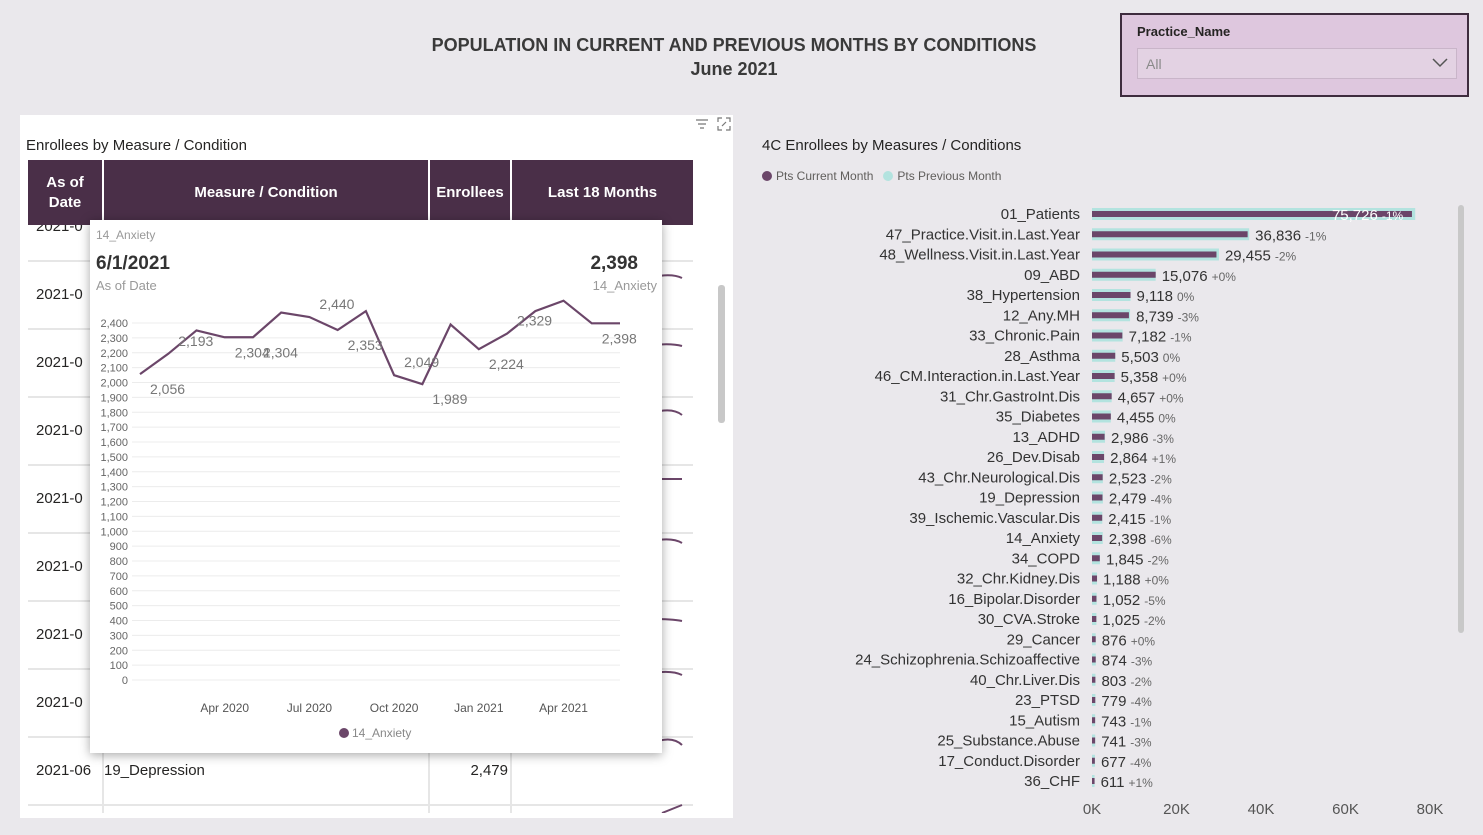 The width and height of the screenshot is (1483, 835). Describe the element at coordinates (114, 488) in the screenshot. I see `y-tick-label: 1,300` at that location.